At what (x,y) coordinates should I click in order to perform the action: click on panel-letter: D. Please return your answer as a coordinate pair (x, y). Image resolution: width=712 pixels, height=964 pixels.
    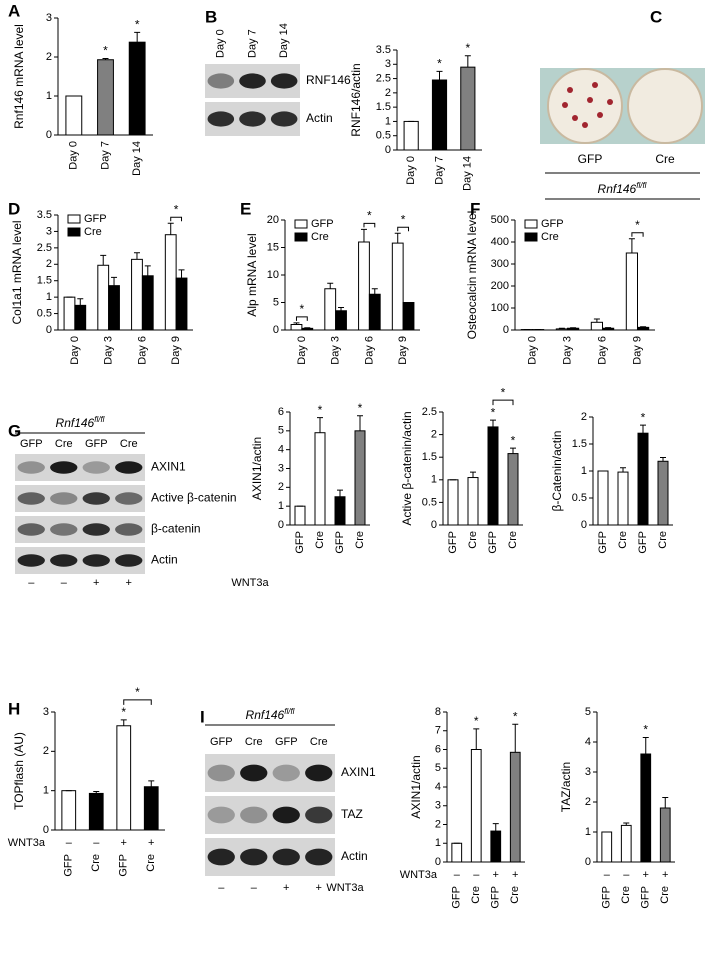
    Looking at the image, I should click on (14, 208).